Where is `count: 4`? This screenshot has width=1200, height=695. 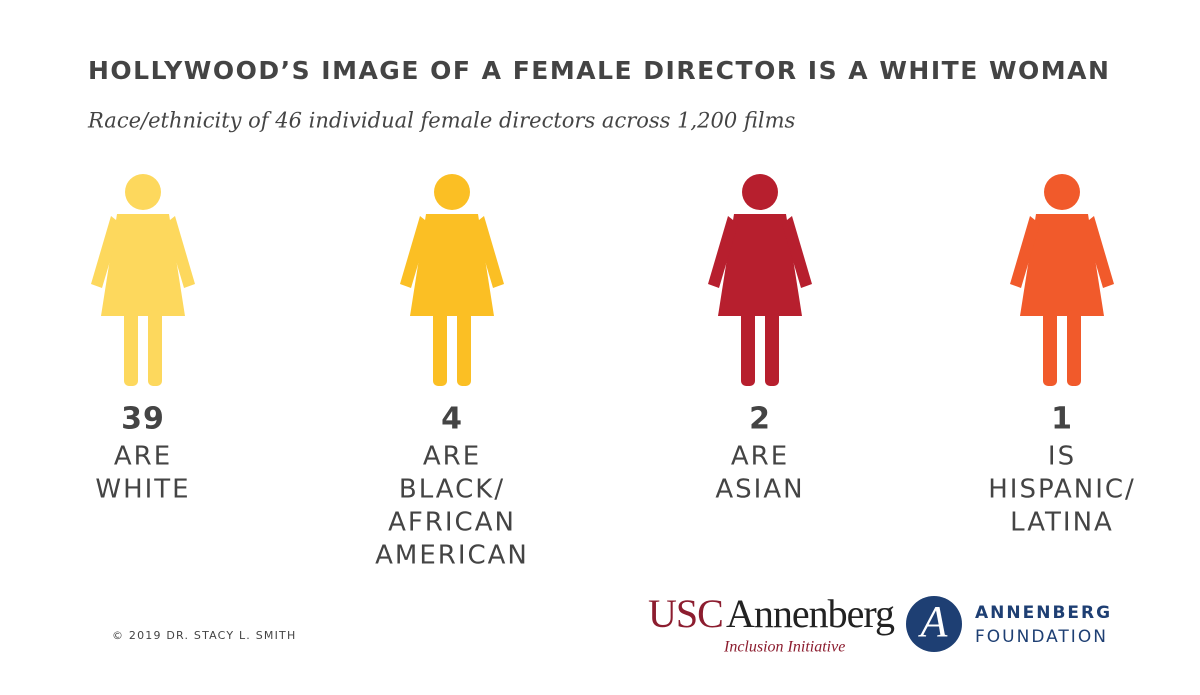 count: 4 is located at coordinates (452, 419).